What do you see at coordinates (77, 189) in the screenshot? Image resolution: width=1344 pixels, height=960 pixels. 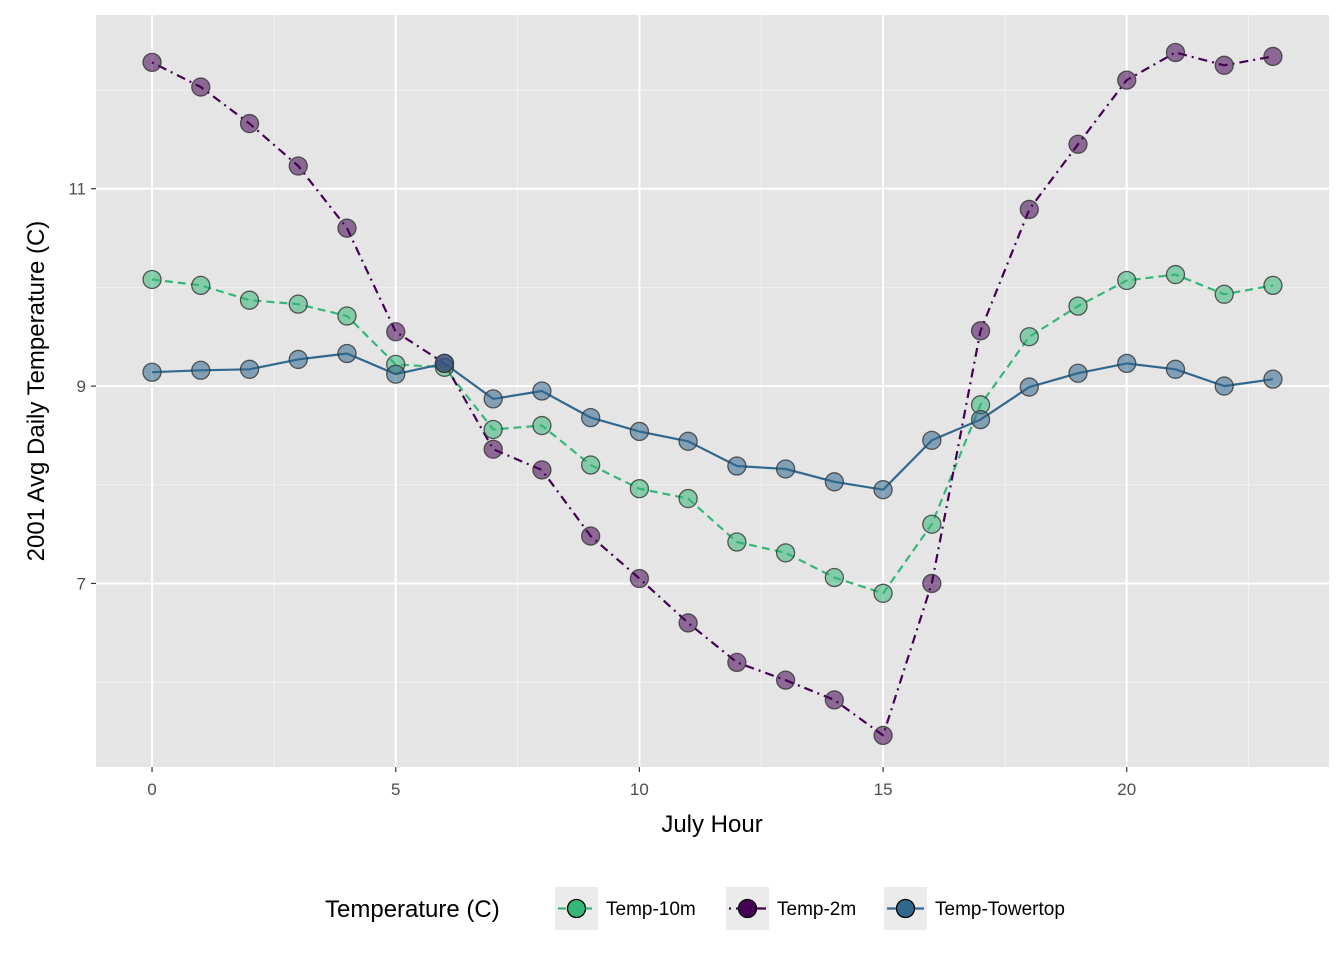 I see `y-tick-label: 11` at bounding box center [77, 189].